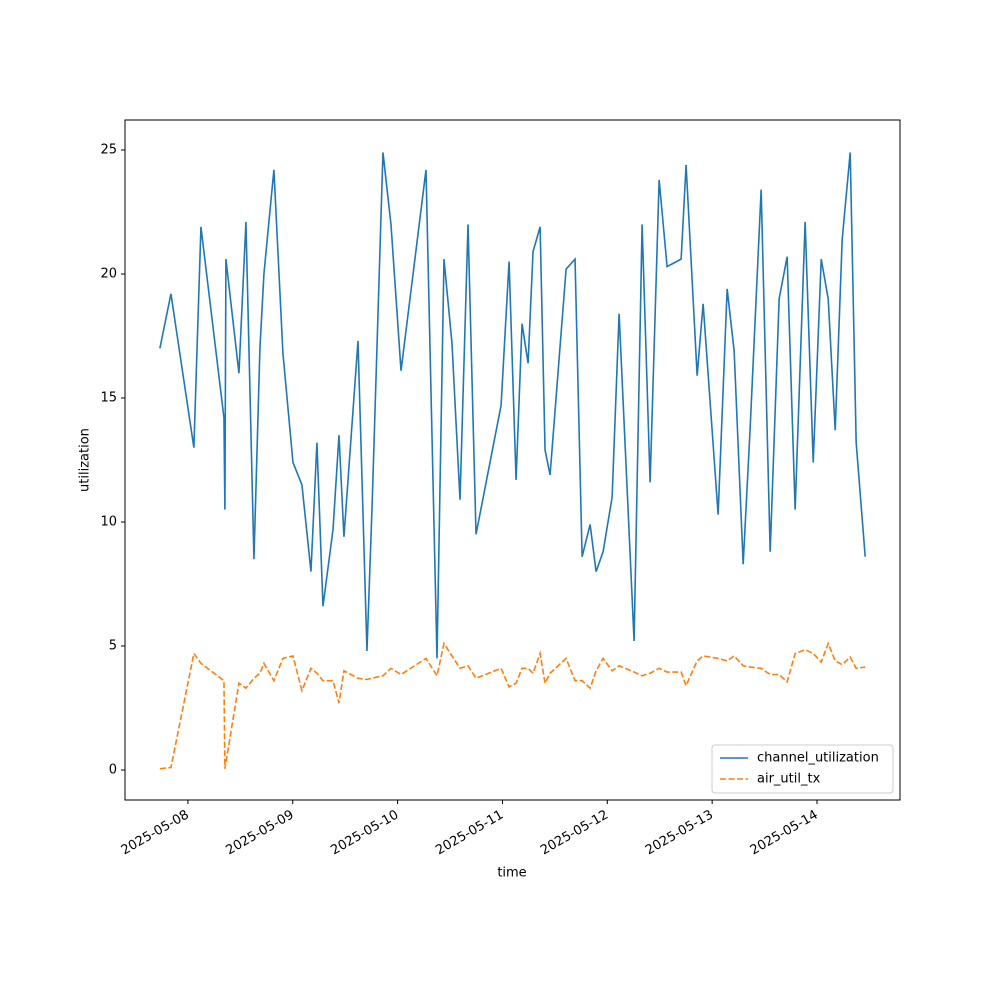 This screenshot has height=1000, width=1000. Describe the element at coordinates (155, 833) in the screenshot. I see `x-tick-label: 2025-05-08` at that location.